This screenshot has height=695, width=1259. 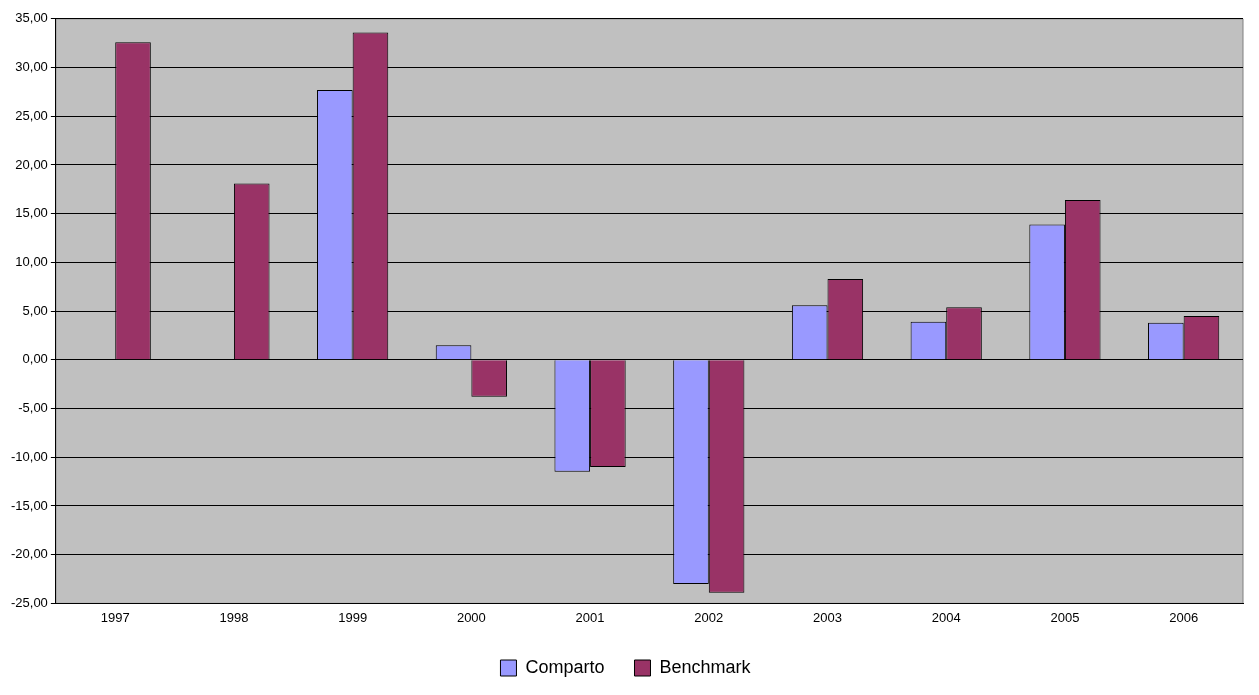 What do you see at coordinates (1184, 617) in the screenshot?
I see `x-tick-label: 2006` at bounding box center [1184, 617].